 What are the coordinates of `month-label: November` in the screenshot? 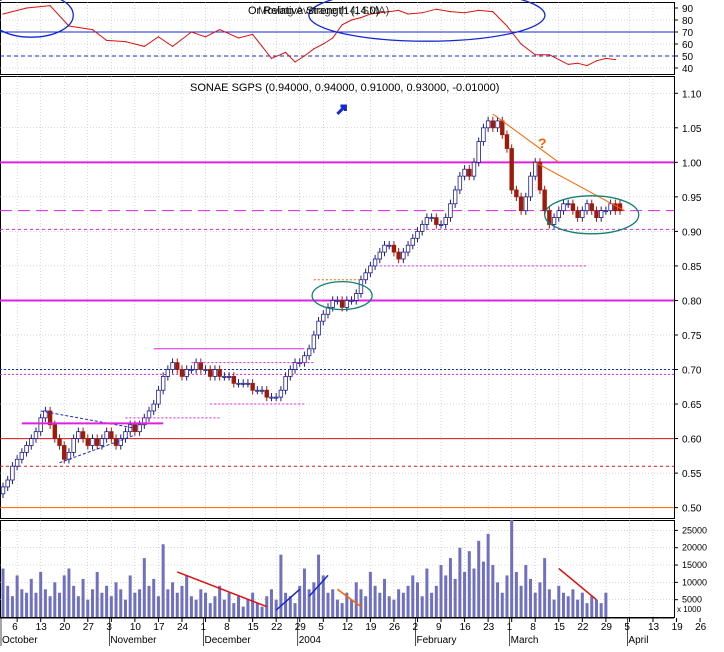 It's located at (133, 640).